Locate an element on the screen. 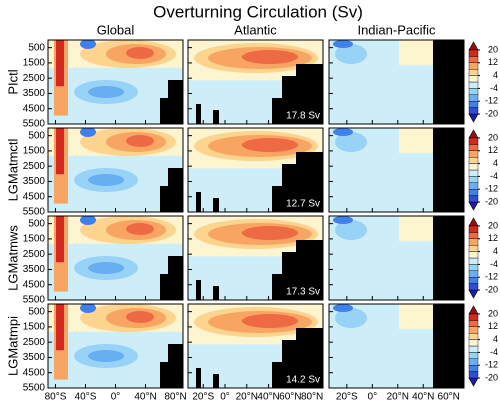 Image resolution: width=500 pixels, height=410 pixels. amoc-label: 14.2 Sv is located at coordinates (303, 380).